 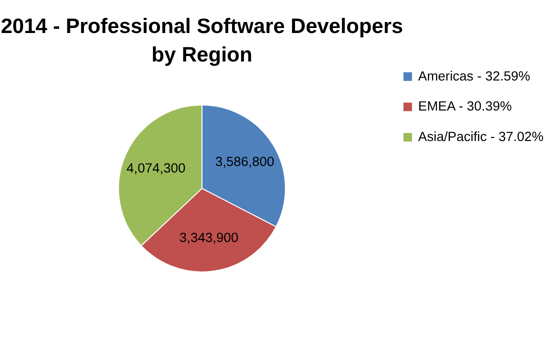 What do you see at coordinates (481, 136) in the screenshot?
I see `legend-label: Asia/Pacific - 37.02%` at bounding box center [481, 136].